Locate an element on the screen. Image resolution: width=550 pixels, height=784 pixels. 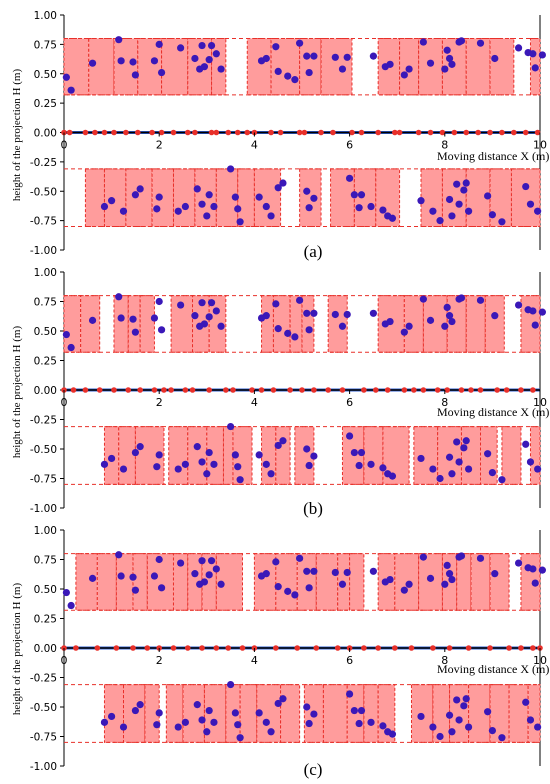
x-tick-label: 2 is located at coordinates (159, 402).